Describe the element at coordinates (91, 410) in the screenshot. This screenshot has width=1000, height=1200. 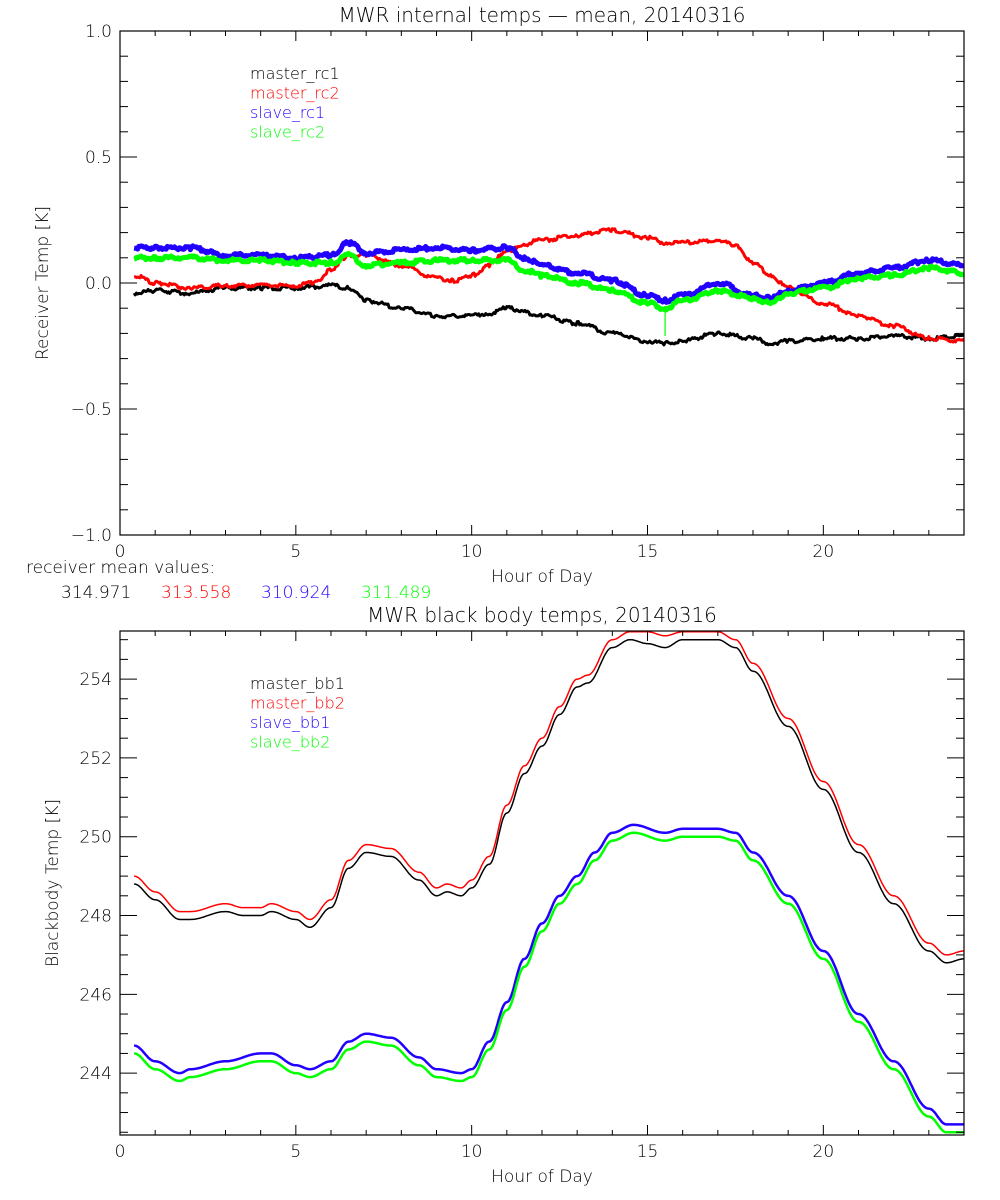
I see `y-tick-label: −0.5` at that location.